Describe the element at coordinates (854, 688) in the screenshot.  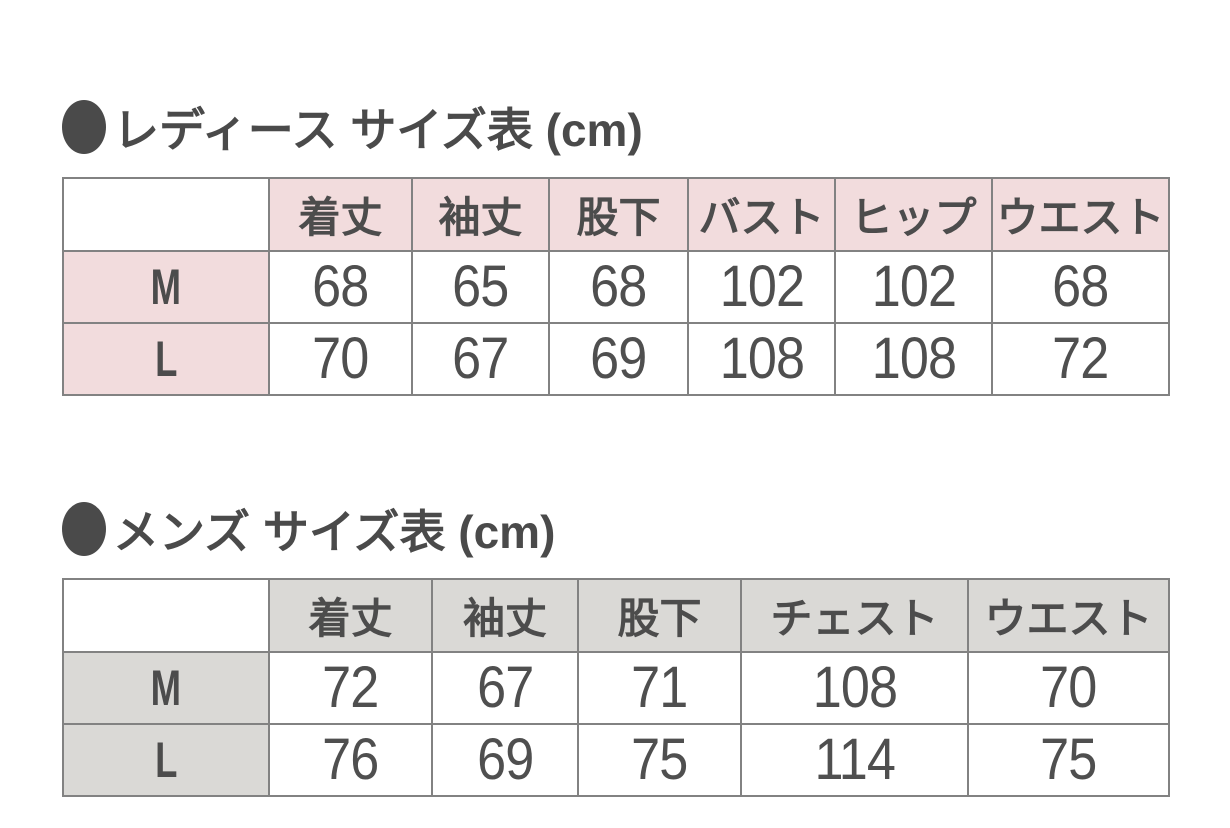
I see `mens-value-cell: 108` at that location.